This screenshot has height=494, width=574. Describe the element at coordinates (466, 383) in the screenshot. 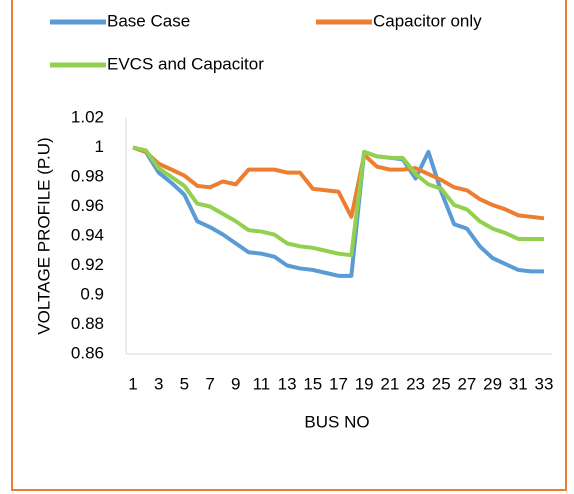

I see `x-tick-label: 27` at that location.